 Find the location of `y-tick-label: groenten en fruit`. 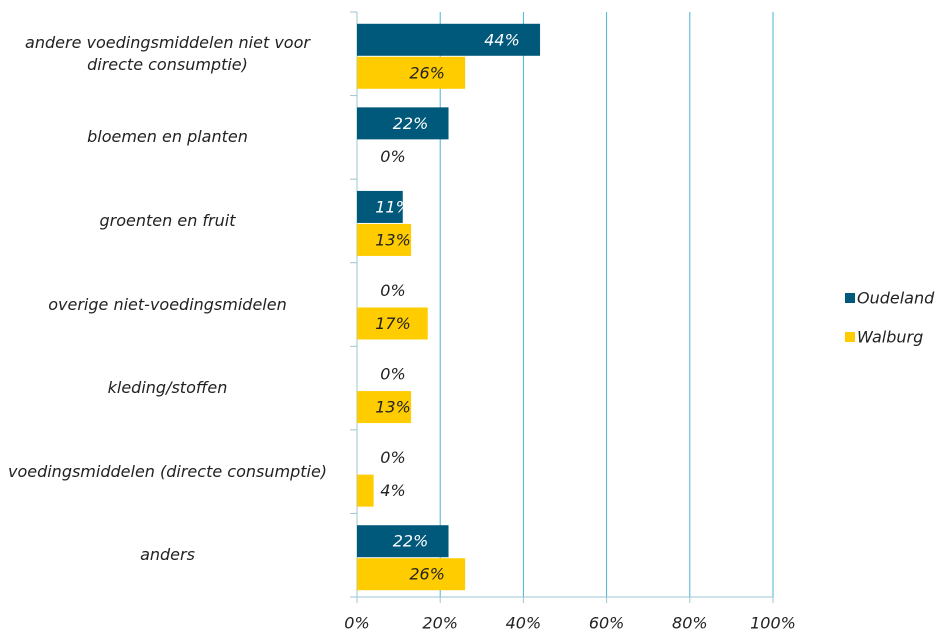

y-tick-label: groenten en fruit is located at coordinates (167, 220).